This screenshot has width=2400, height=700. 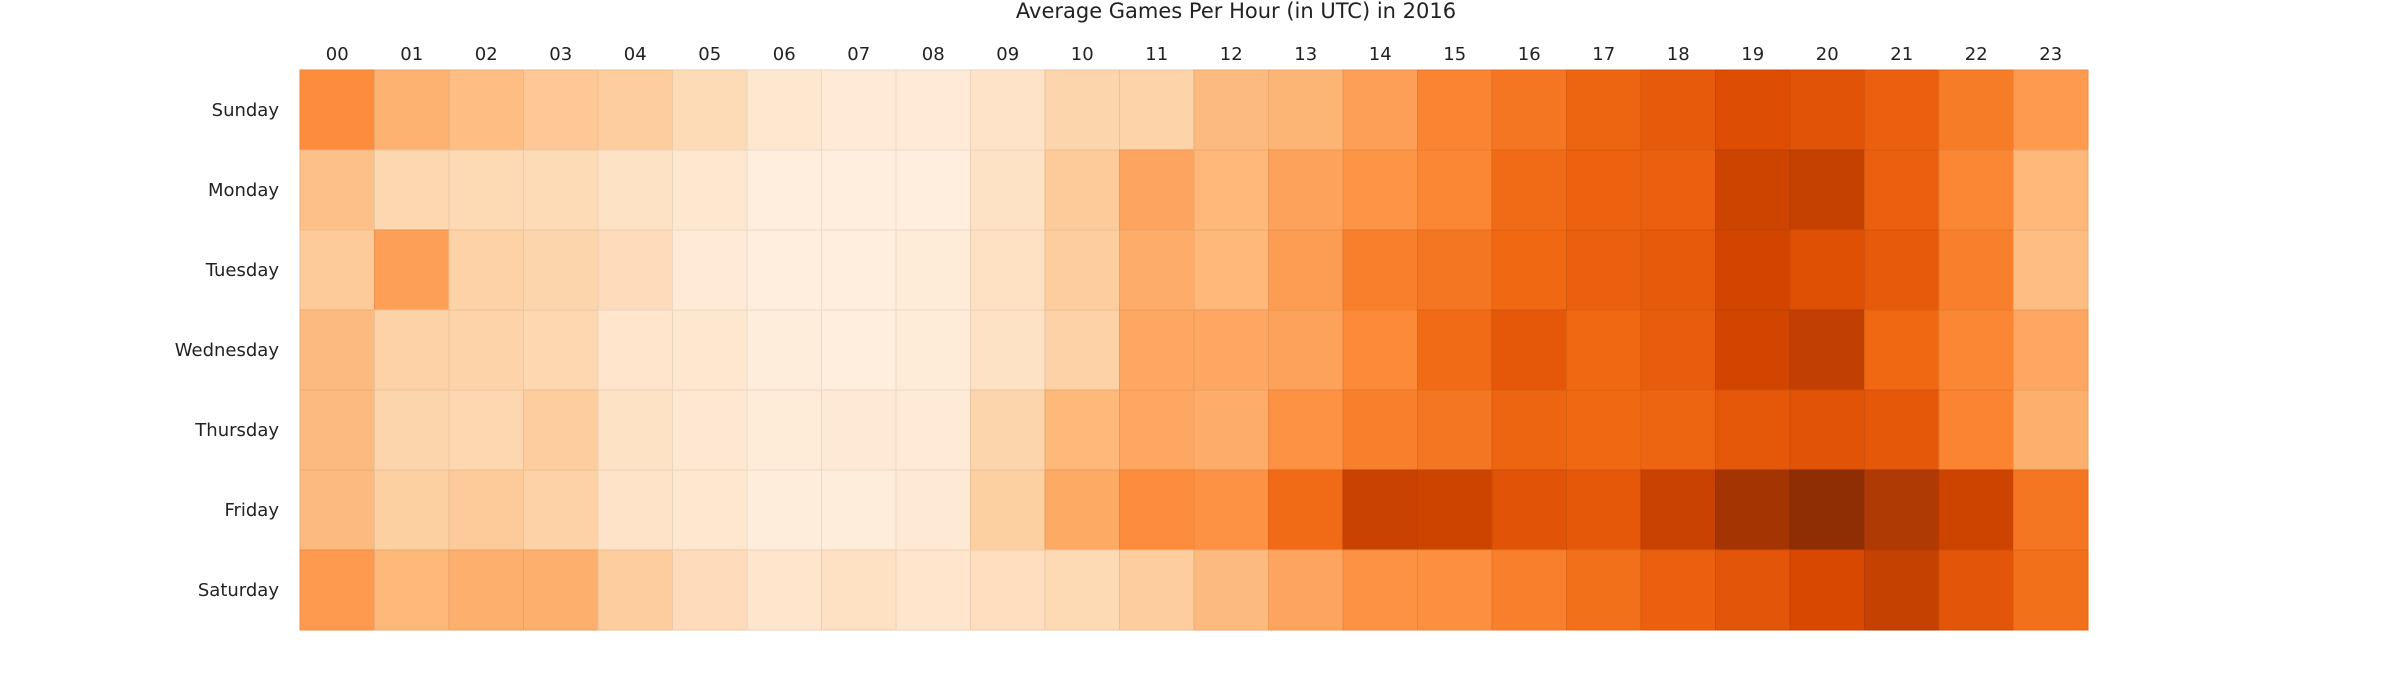 What do you see at coordinates (2050, 54) in the screenshot?
I see `x-tick-label-23: 23` at bounding box center [2050, 54].